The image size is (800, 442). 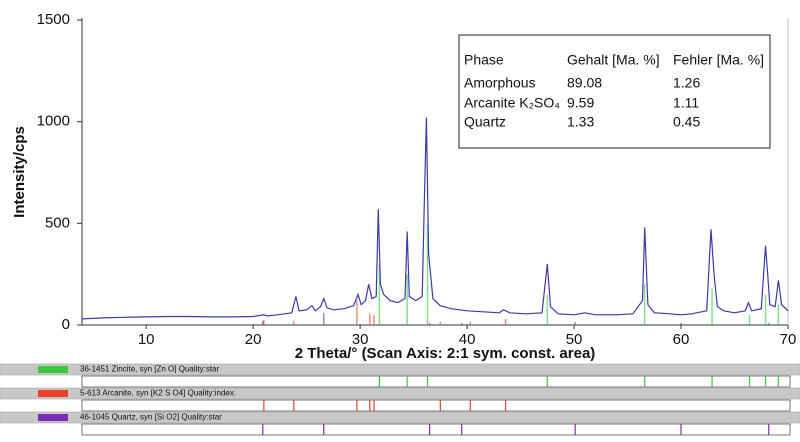 I want to click on inset-box, so click(x=614, y=91).